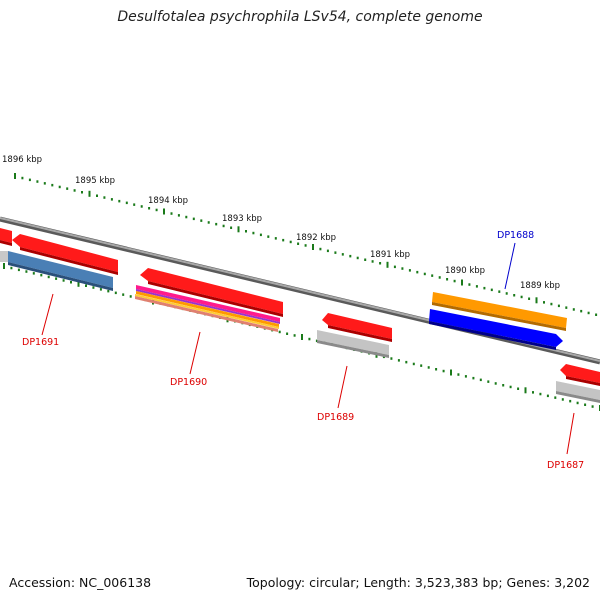 This screenshot has height=600, width=600. Describe the element at coordinates (583, 381) in the screenshot. I see `gene-arrow-dp1687-shade` at that location.